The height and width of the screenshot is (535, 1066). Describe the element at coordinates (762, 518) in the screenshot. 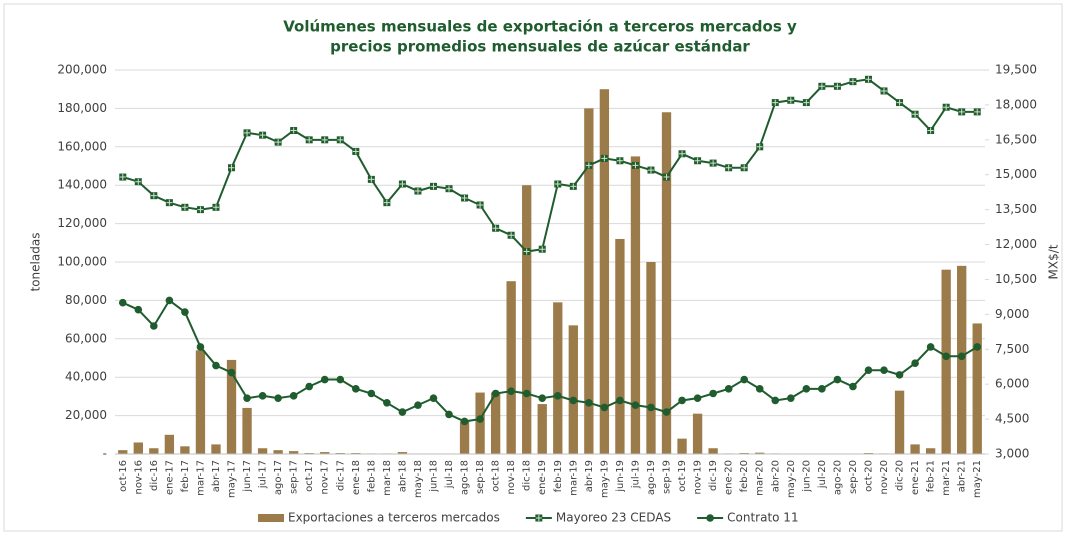

I see `legend-label: Contrato 11` at that location.